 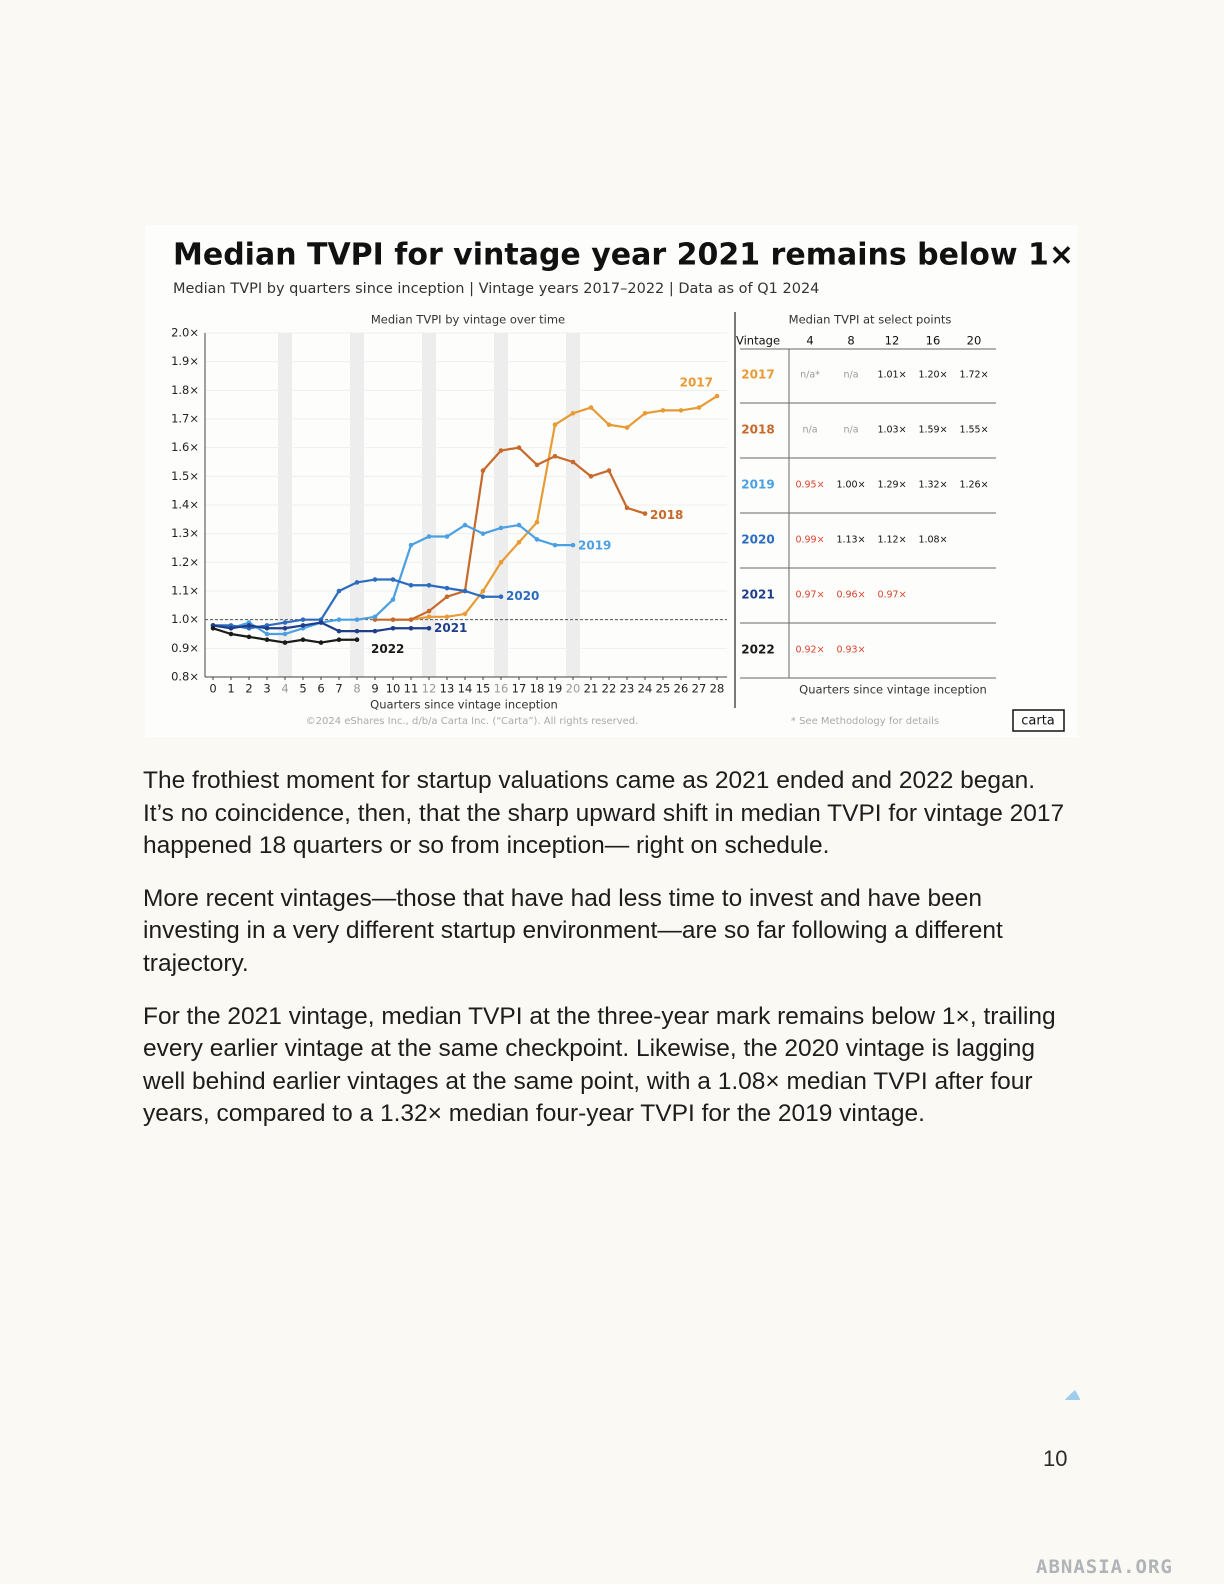 What do you see at coordinates (757, 540) in the screenshot?
I see `table-cell: 2020` at bounding box center [757, 540].